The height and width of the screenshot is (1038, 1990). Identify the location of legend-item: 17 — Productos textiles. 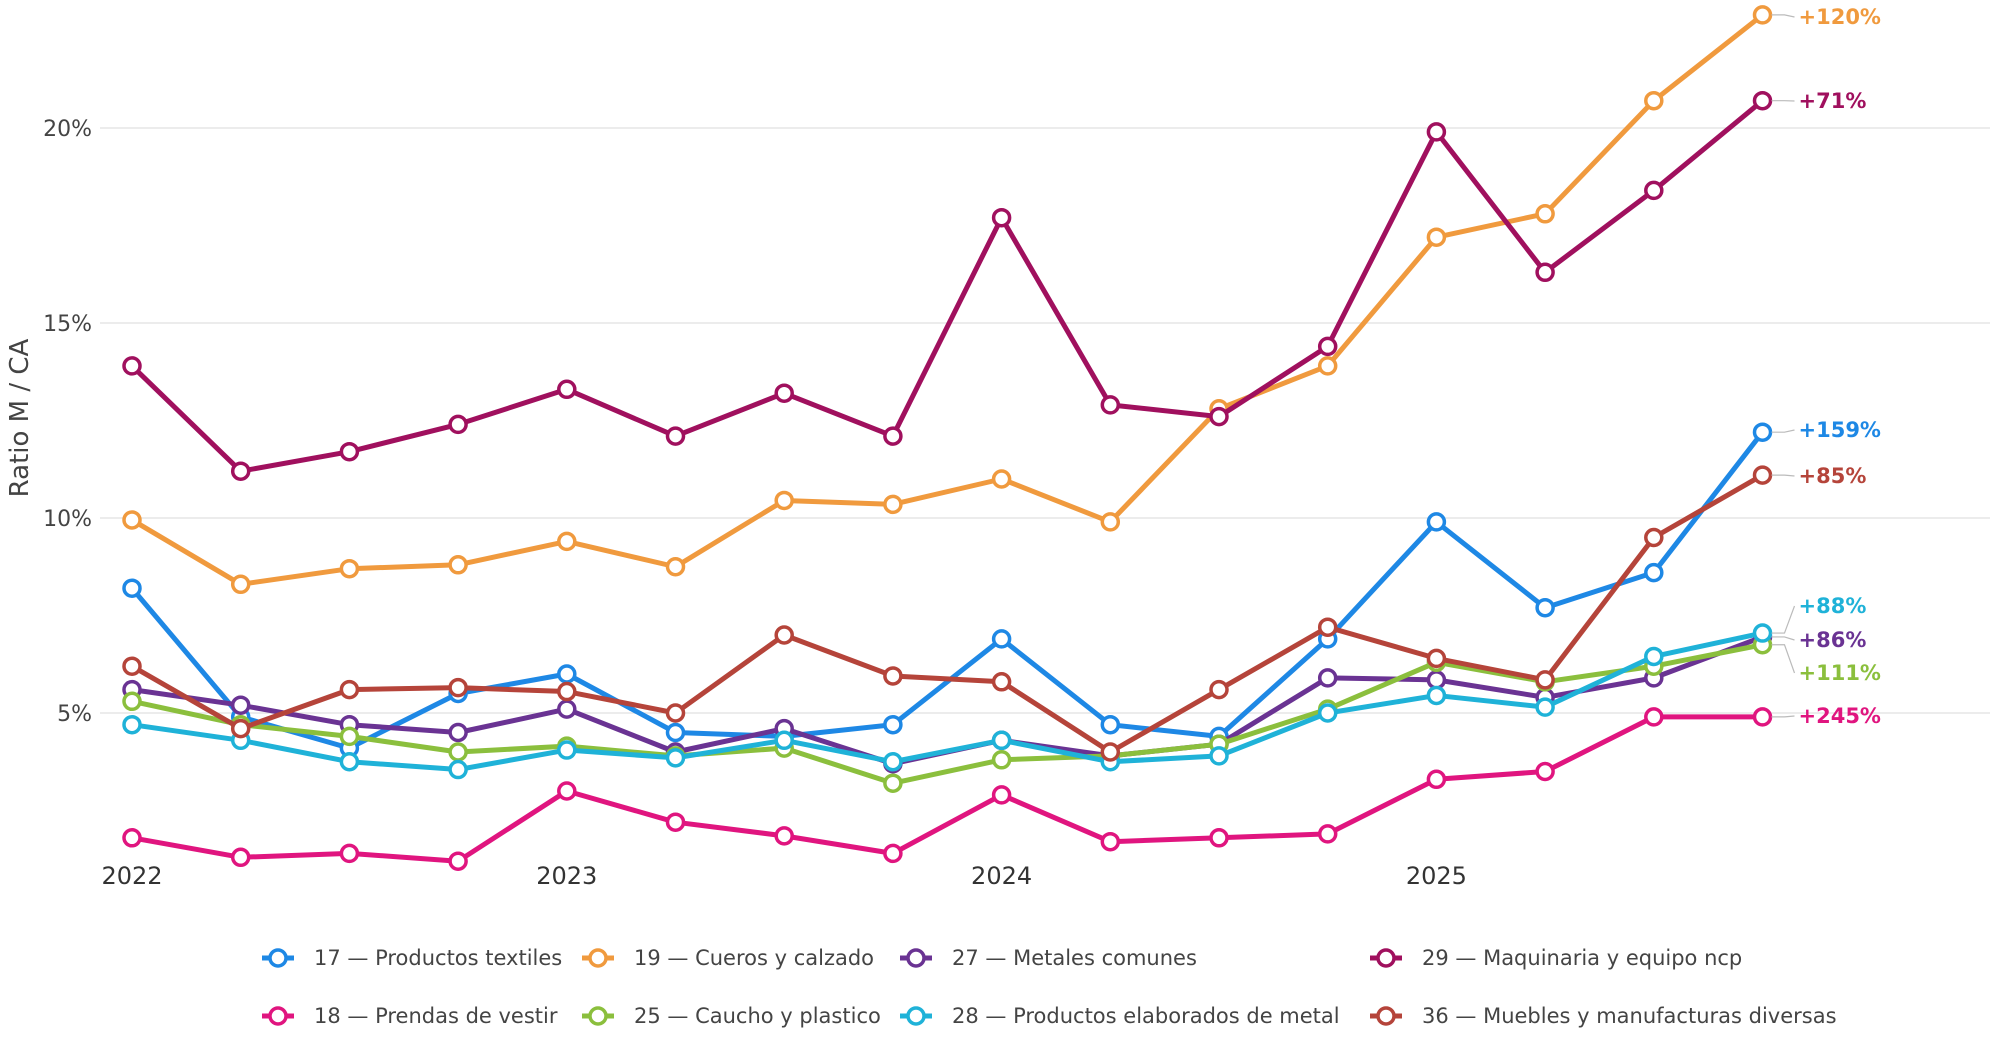
(412, 958).